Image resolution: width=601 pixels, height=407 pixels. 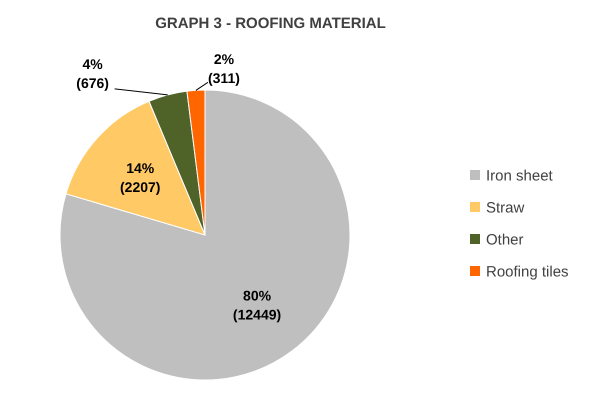 What do you see at coordinates (505, 207) in the screenshot?
I see `legend-label: Straw` at bounding box center [505, 207].